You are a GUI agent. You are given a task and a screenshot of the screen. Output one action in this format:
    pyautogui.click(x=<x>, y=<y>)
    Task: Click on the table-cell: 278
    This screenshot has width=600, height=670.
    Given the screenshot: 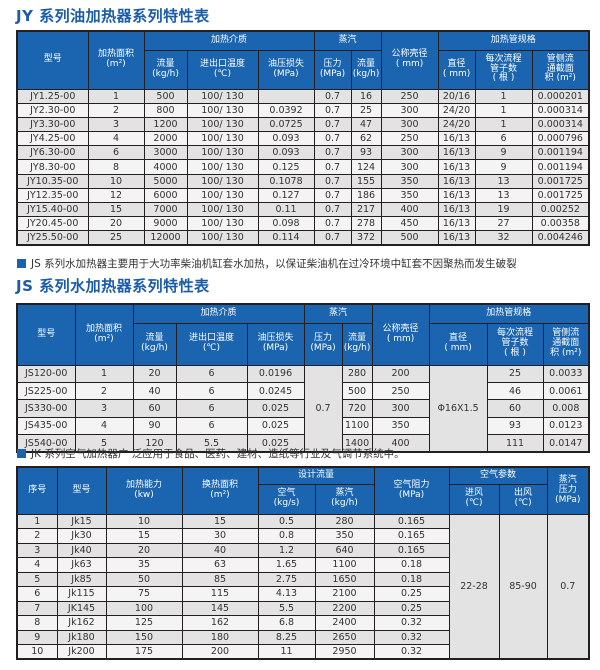 What is the action you would take?
    pyautogui.click(x=366, y=224)
    